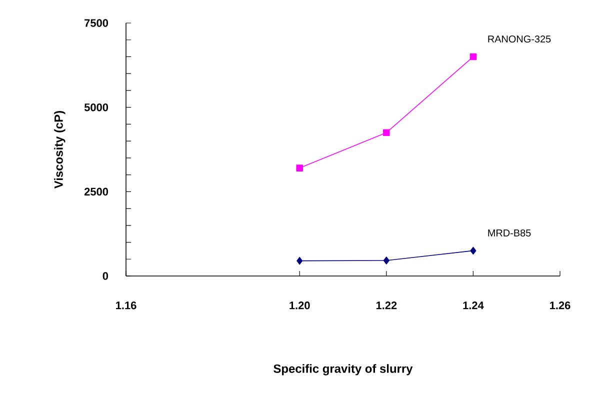  Describe the element at coordinates (473, 306) in the screenshot. I see `x-tick-label: 1.24` at that location.